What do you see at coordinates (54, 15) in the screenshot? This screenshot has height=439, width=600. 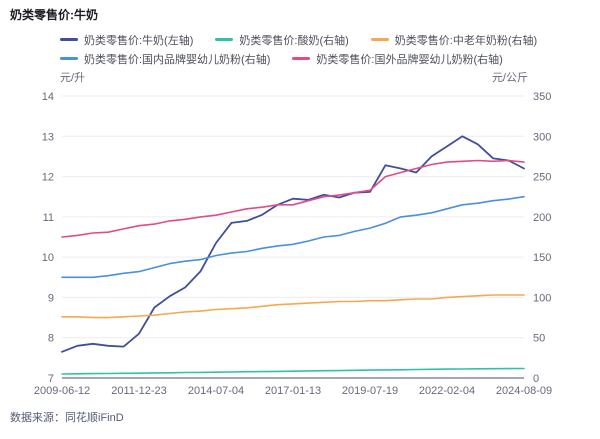 I see `page-title: 奶类零售价:牛奶` at bounding box center [54, 15].